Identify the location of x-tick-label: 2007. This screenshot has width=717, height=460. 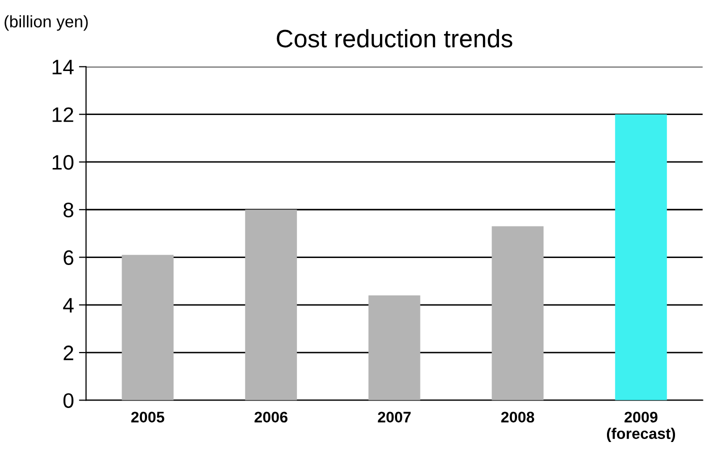
(394, 417).